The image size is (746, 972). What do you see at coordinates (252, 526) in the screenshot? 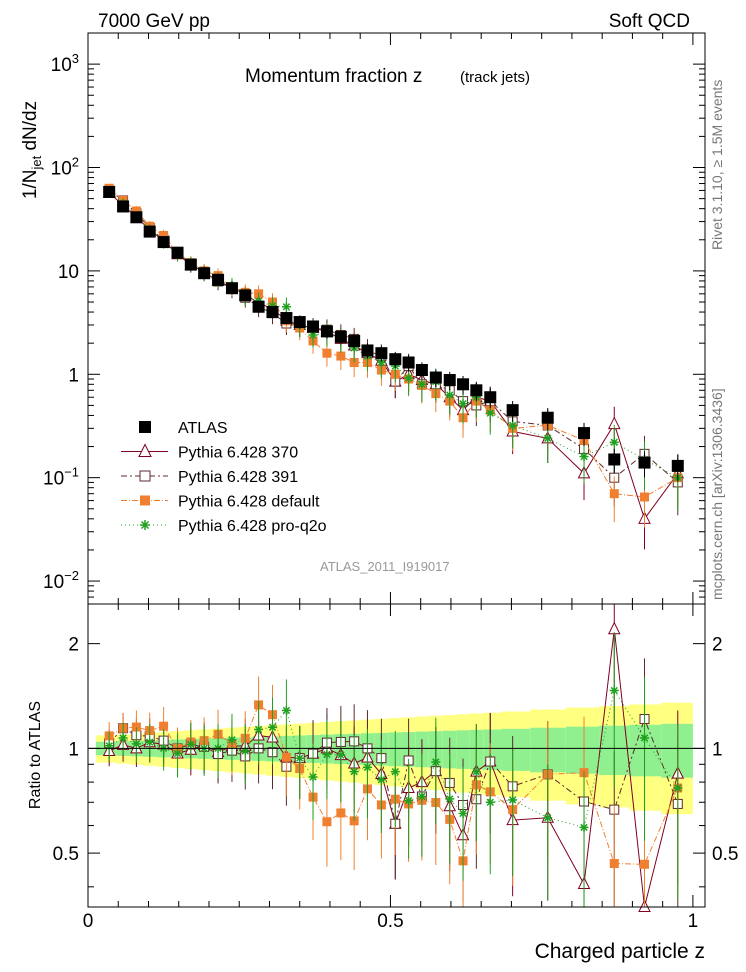
I see `legend-label: Pythia 6.428 pro-q2o` at bounding box center [252, 526].